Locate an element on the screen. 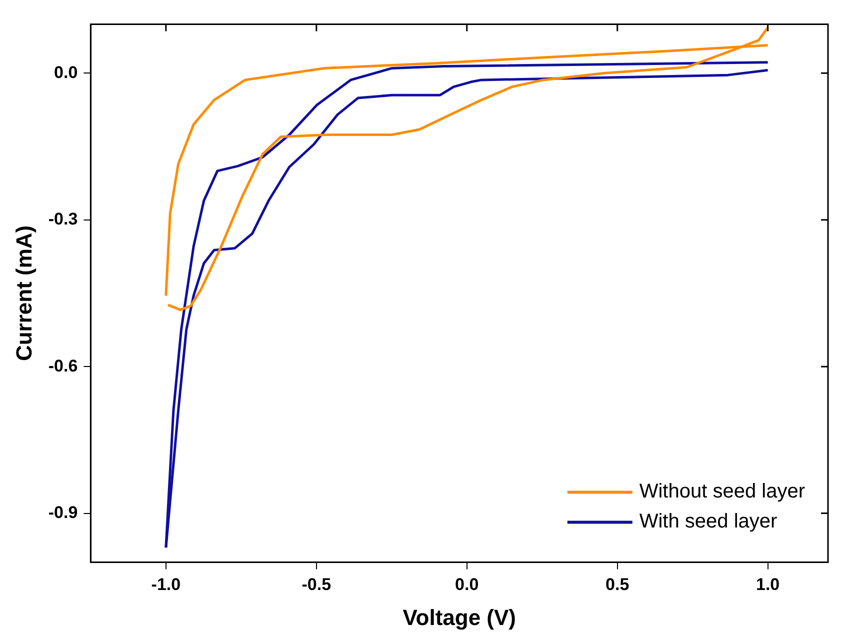 This screenshot has height=644, width=846. x-tick-label: 0.0 is located at coordinates (467, 584).